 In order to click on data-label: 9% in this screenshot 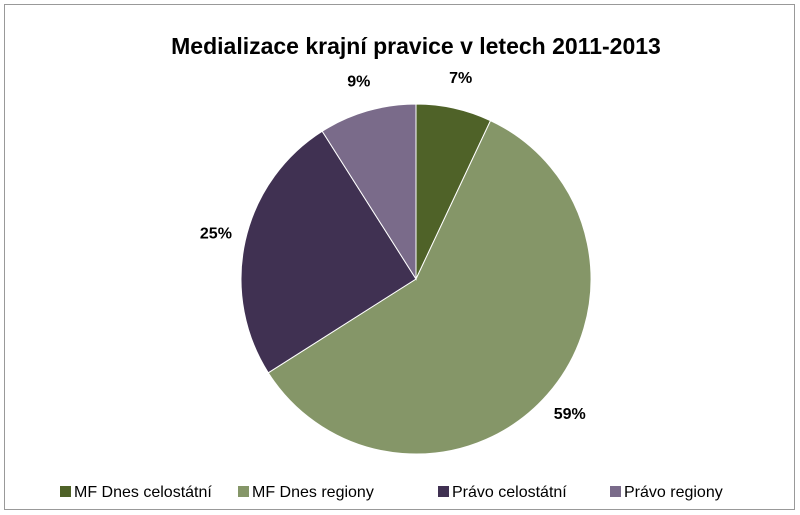, I will do `click(358, 81)`.